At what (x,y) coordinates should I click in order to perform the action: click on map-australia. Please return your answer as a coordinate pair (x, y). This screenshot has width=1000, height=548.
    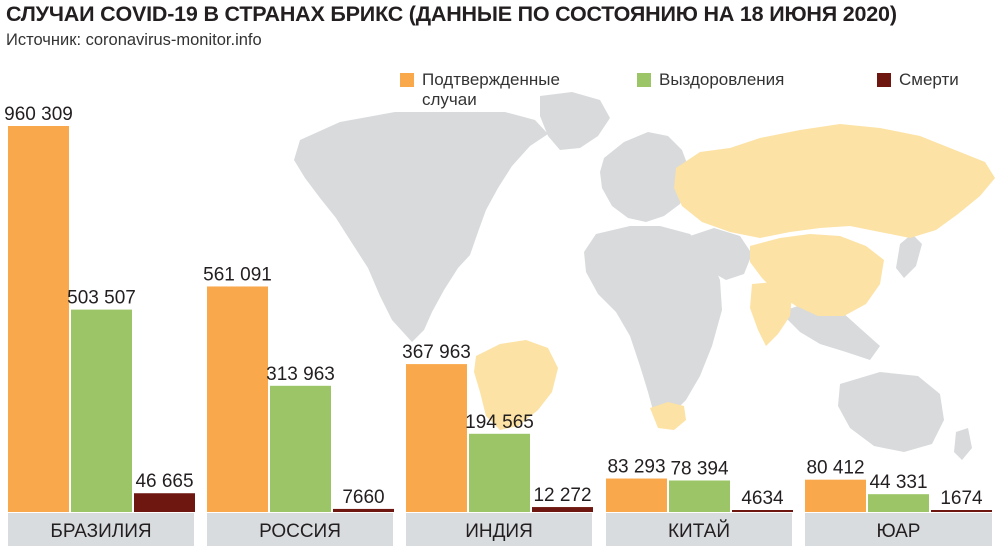
    Looking at the image, I should click on (891, 412).